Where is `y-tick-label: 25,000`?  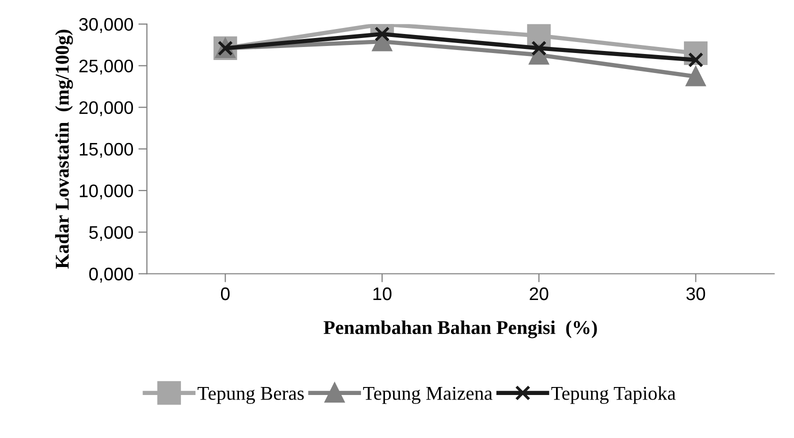 y-tick-label: 25,000 is located at coordinates (106, 67).